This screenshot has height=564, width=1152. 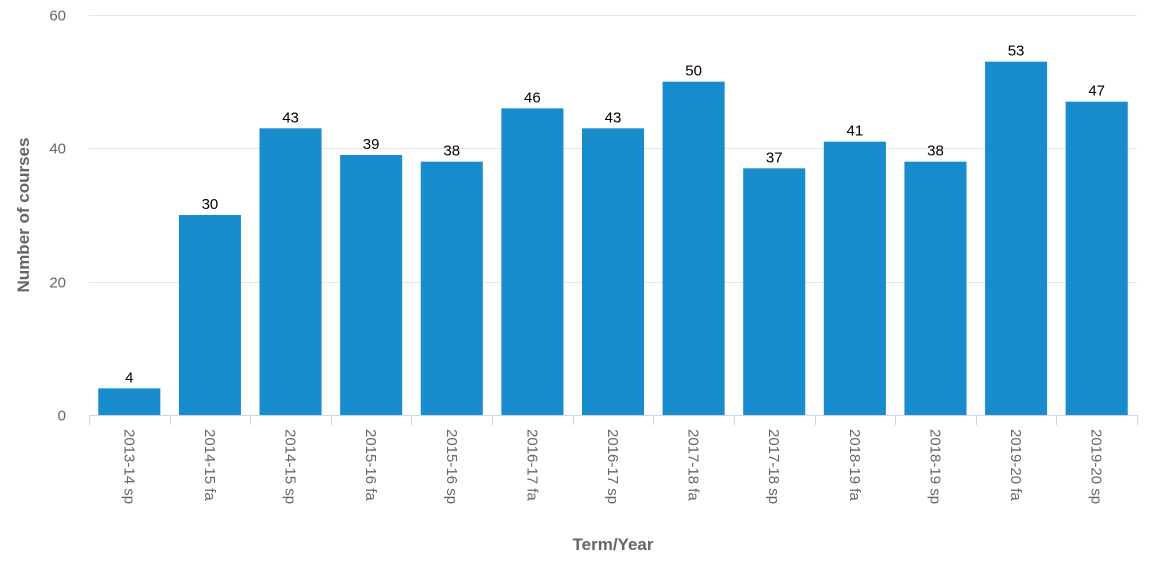 What do you see at coordinates (290, 466) in the screenshot?
I see `x-tick-label: 2014-15 sp` at bounding box center [290, 466].